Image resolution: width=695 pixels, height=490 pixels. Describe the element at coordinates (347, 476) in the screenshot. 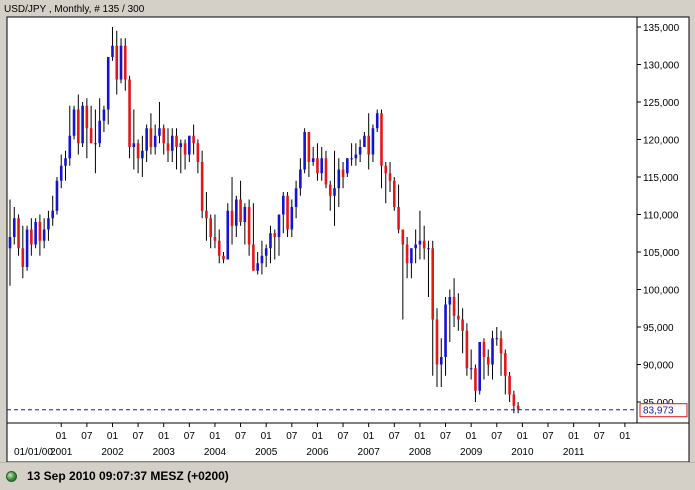

I see `status-bar: 13 Sep 2010 09:07:37 MESZ (+0200)` at that location.